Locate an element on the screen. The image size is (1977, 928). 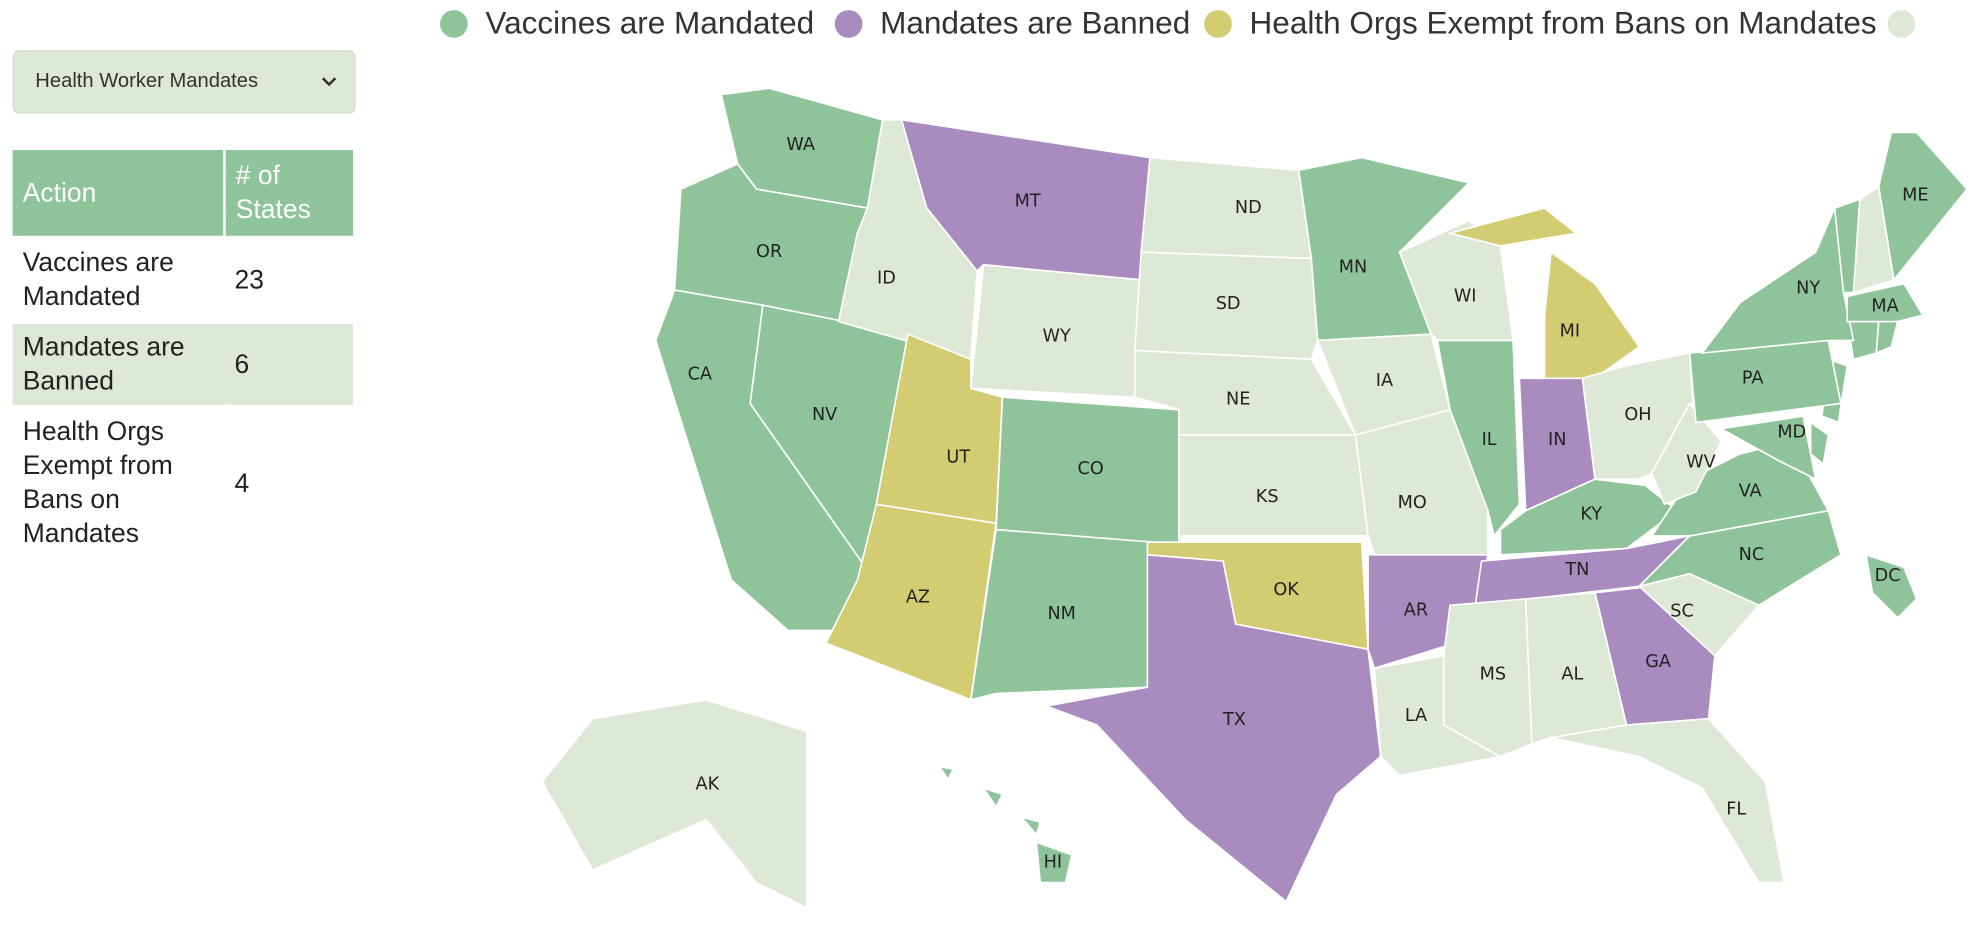
state-label: NM is located at coordinates (1061, 614).